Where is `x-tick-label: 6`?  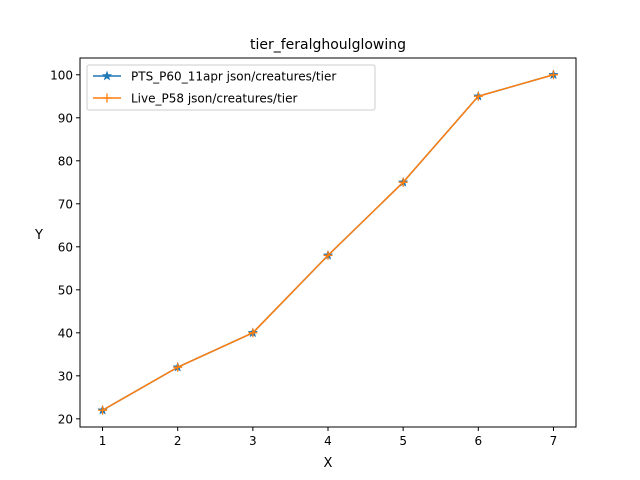
x-tick-label: 6 is located at coordinates (478, 441).